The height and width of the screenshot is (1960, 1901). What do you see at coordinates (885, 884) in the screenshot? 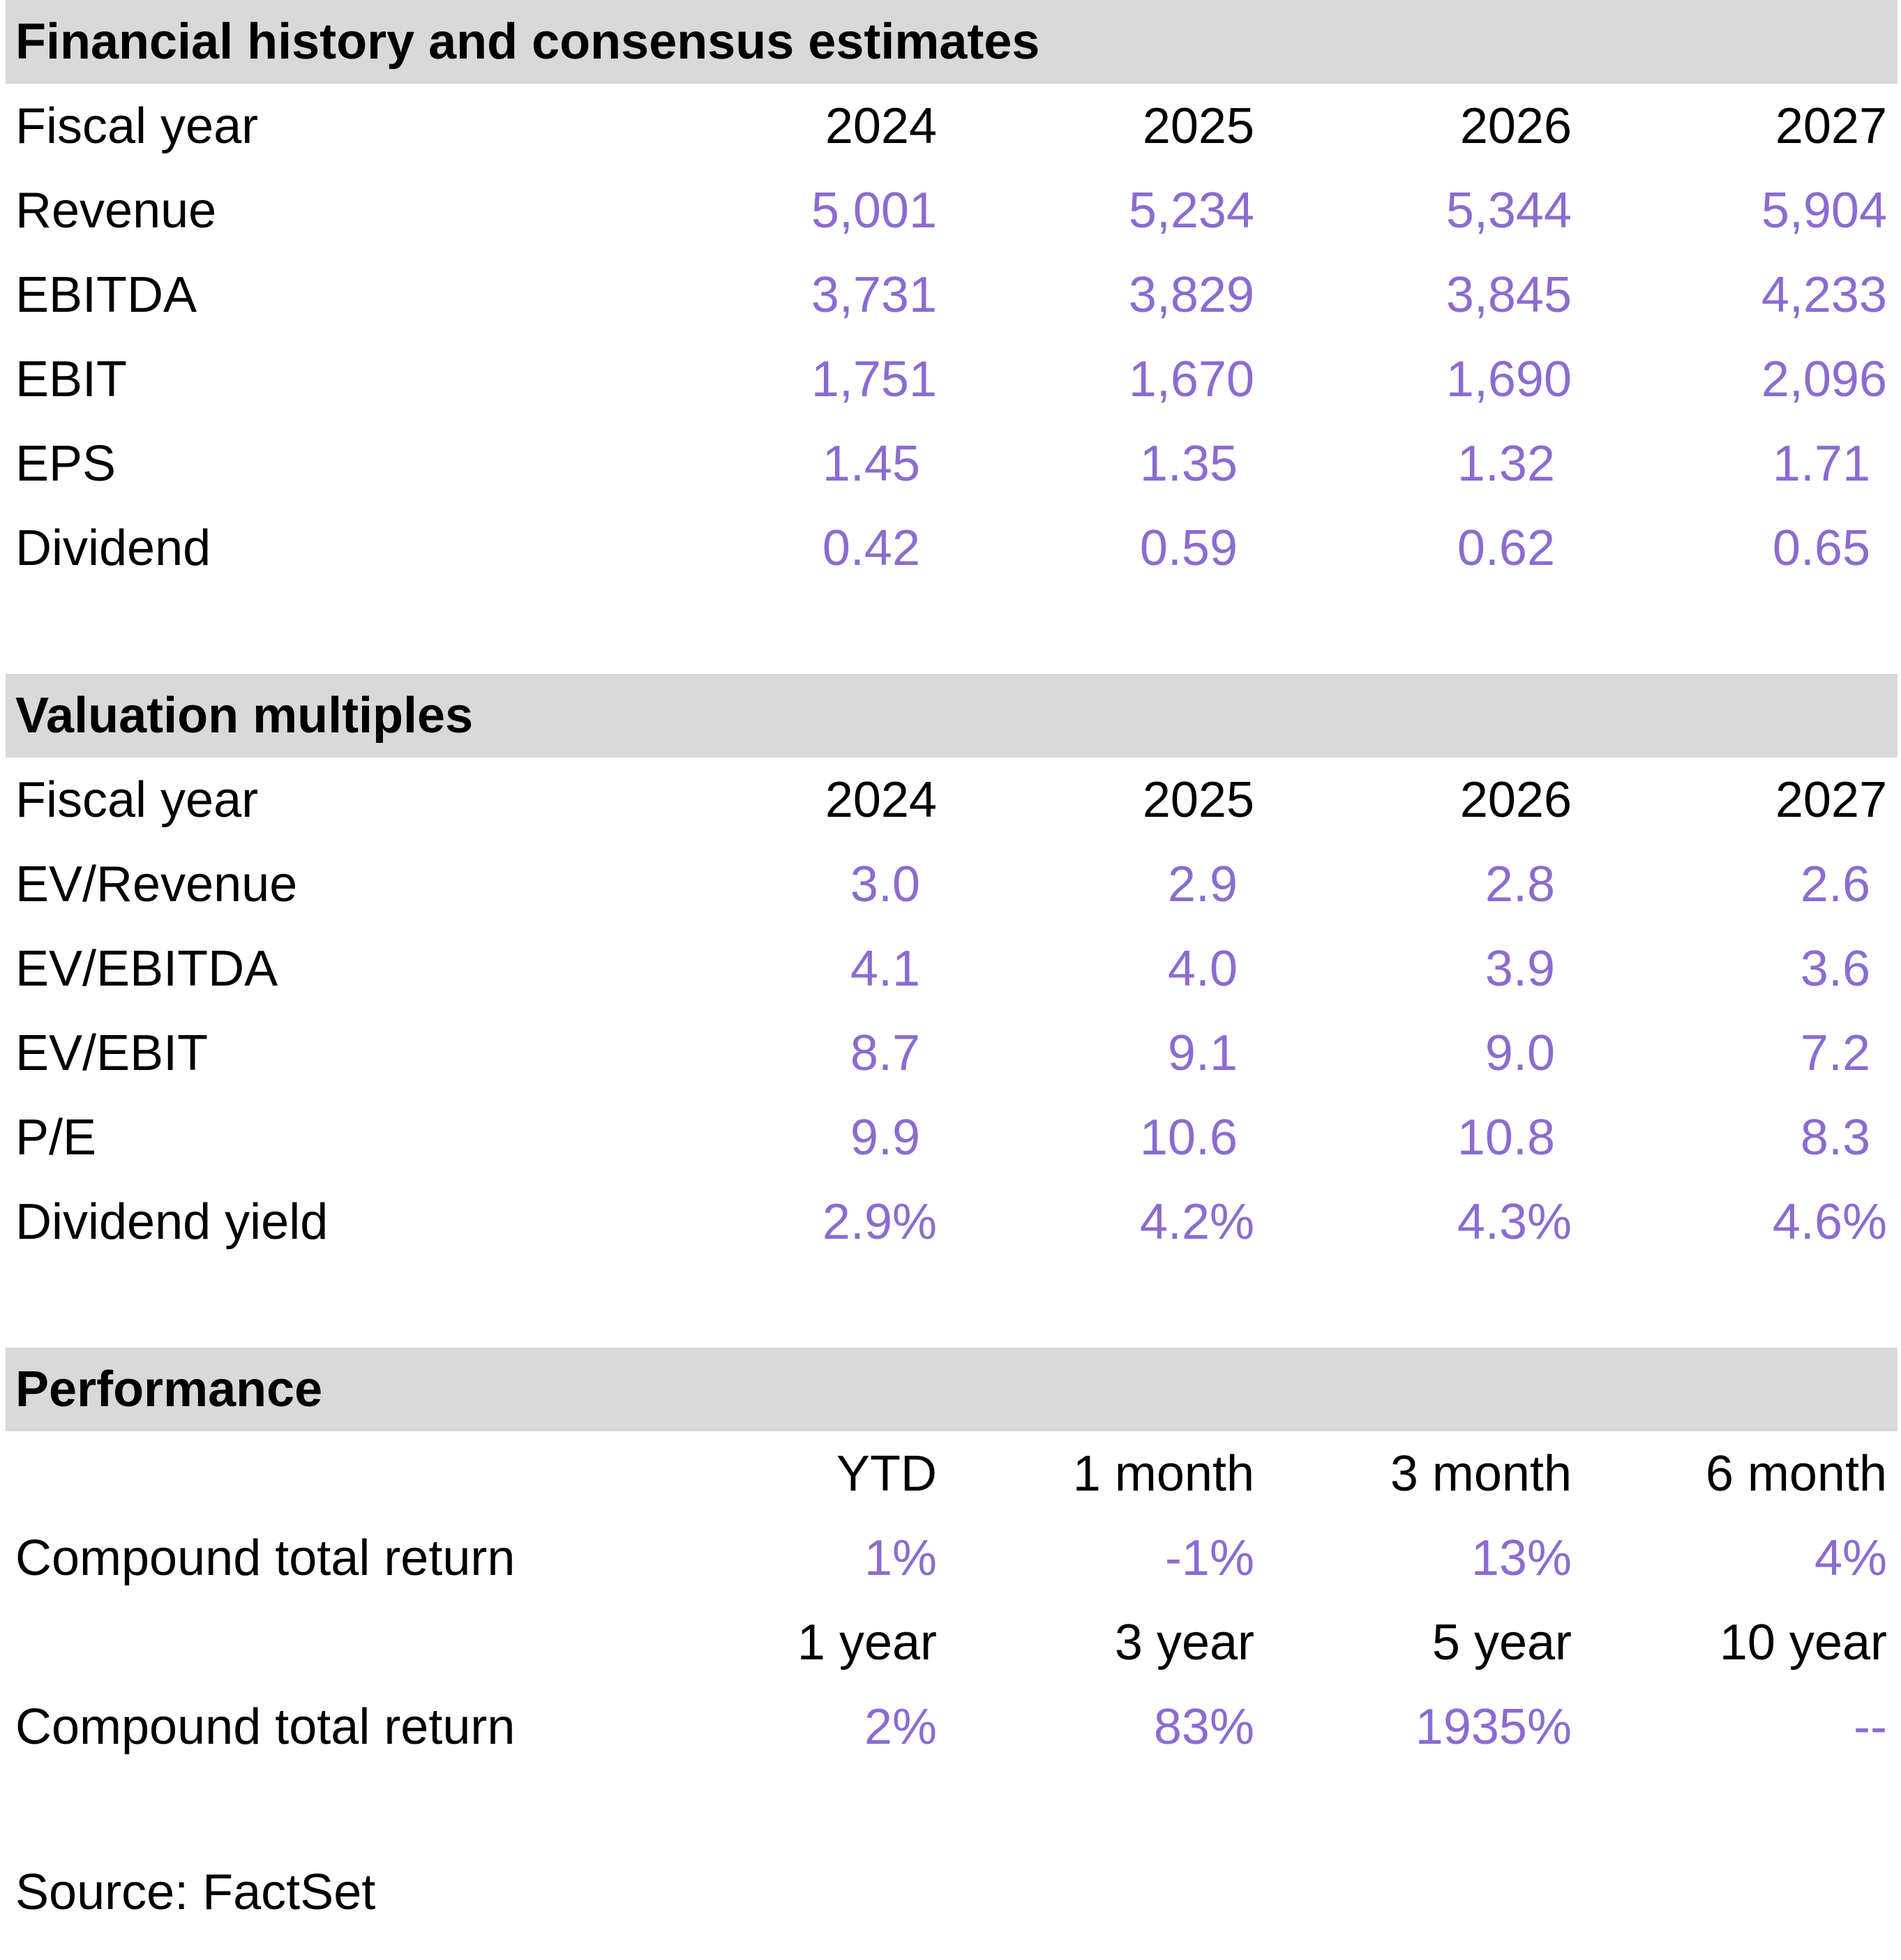
I see `table-cell: 3.0` at bounding box center [885, 884].